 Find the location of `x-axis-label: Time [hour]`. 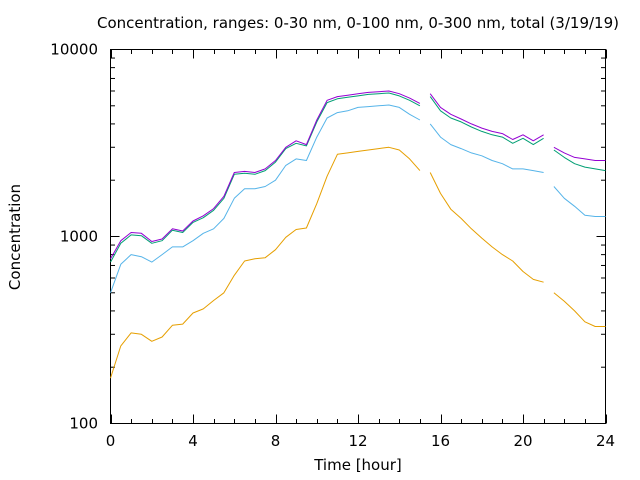

x-axis-label: Time [hour] is located at coordinates (358, 465).